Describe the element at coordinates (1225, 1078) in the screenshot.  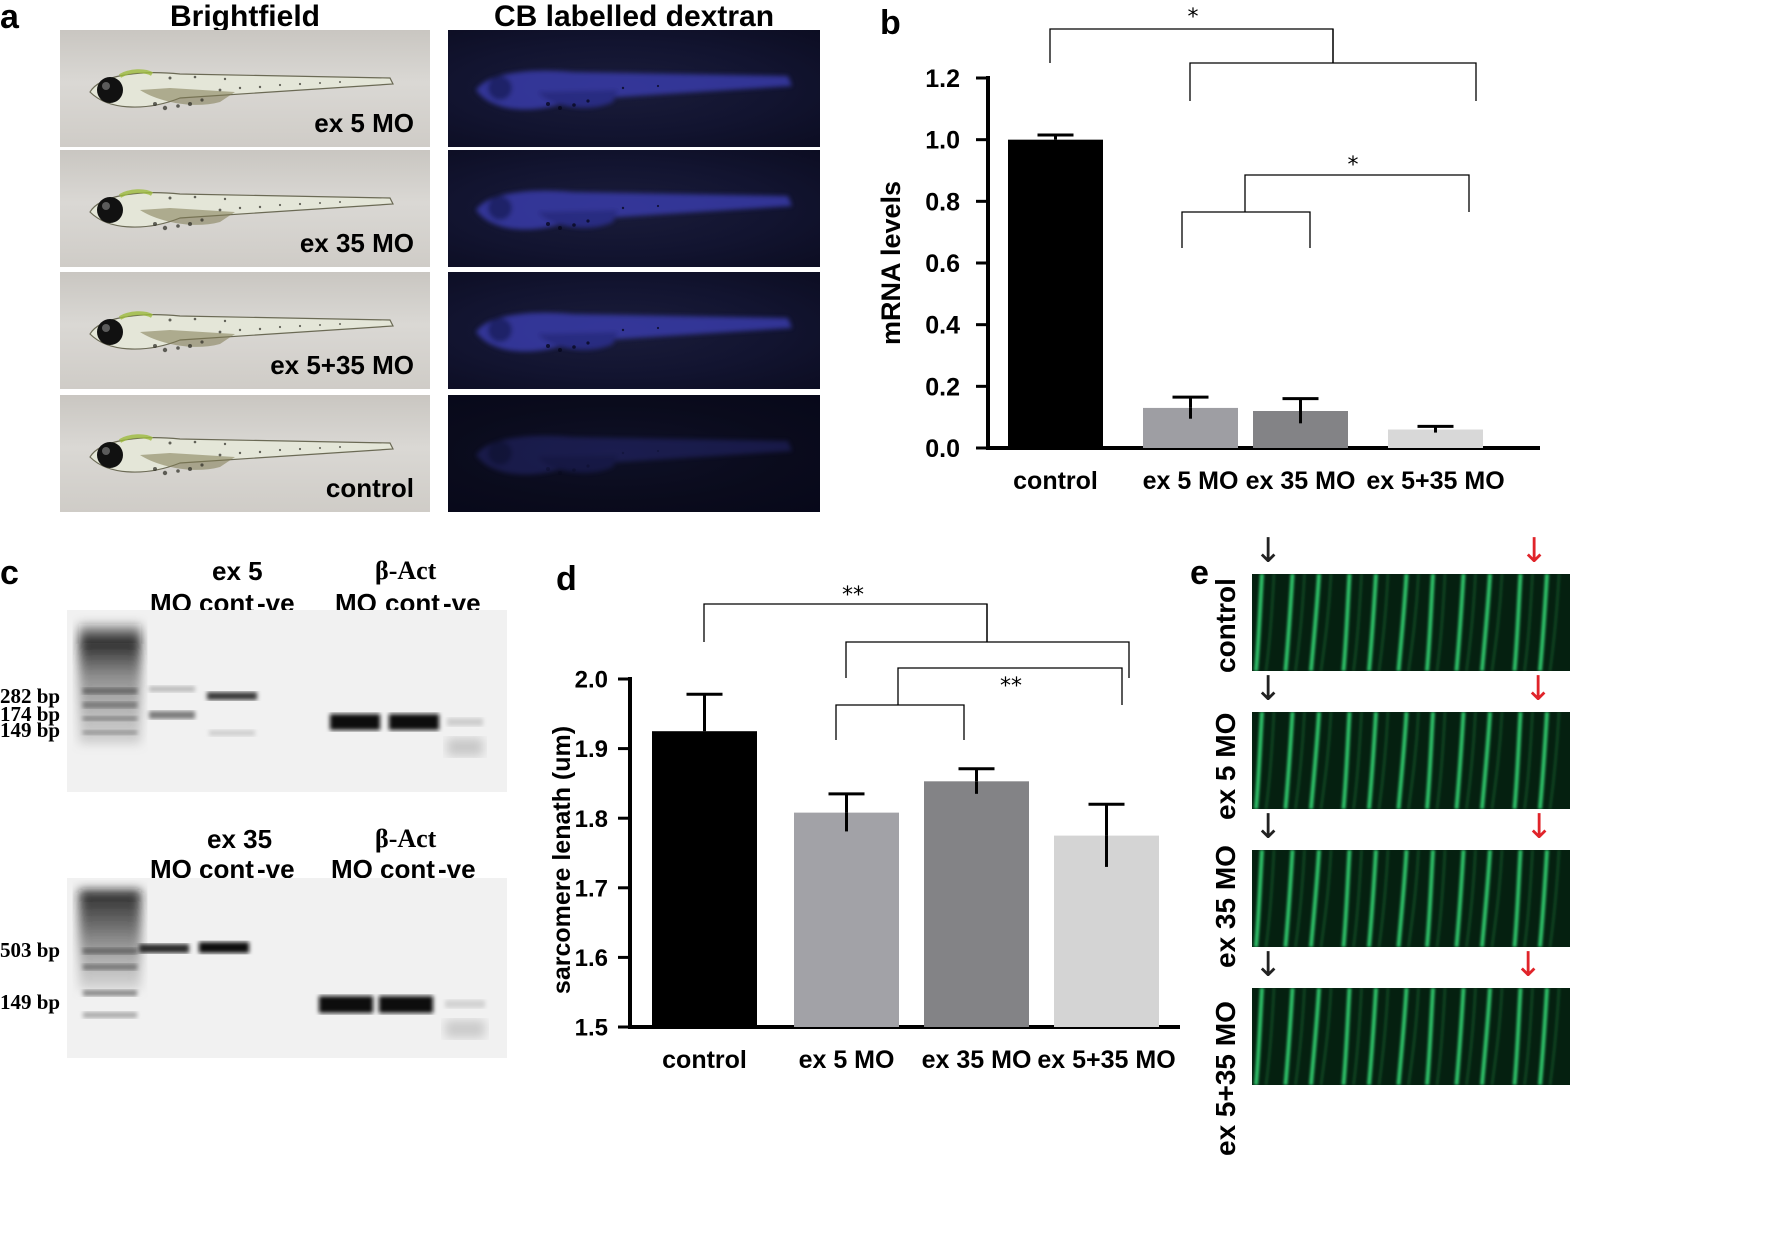
I see `sarcomere-label-ex5-35: ex 5+35 MO` at that location.